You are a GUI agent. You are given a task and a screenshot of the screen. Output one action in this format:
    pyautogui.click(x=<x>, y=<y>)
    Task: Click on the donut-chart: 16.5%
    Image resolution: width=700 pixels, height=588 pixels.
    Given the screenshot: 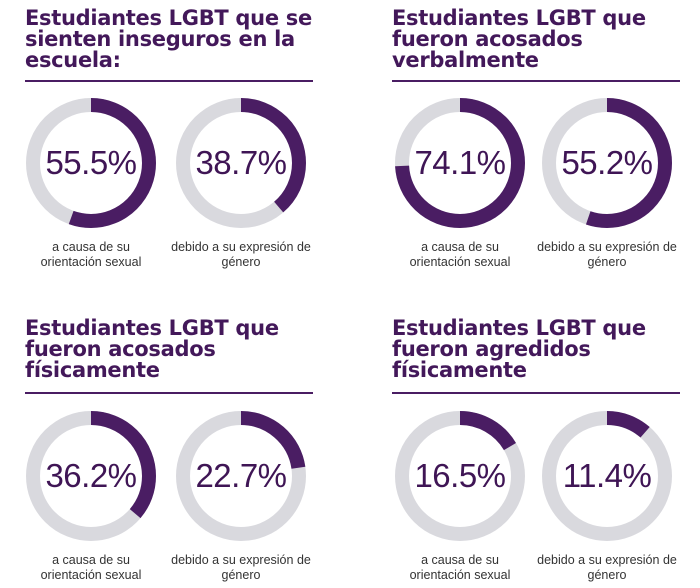 What is the action you would take?
    pyautogui.click(x=460, y=476)
    